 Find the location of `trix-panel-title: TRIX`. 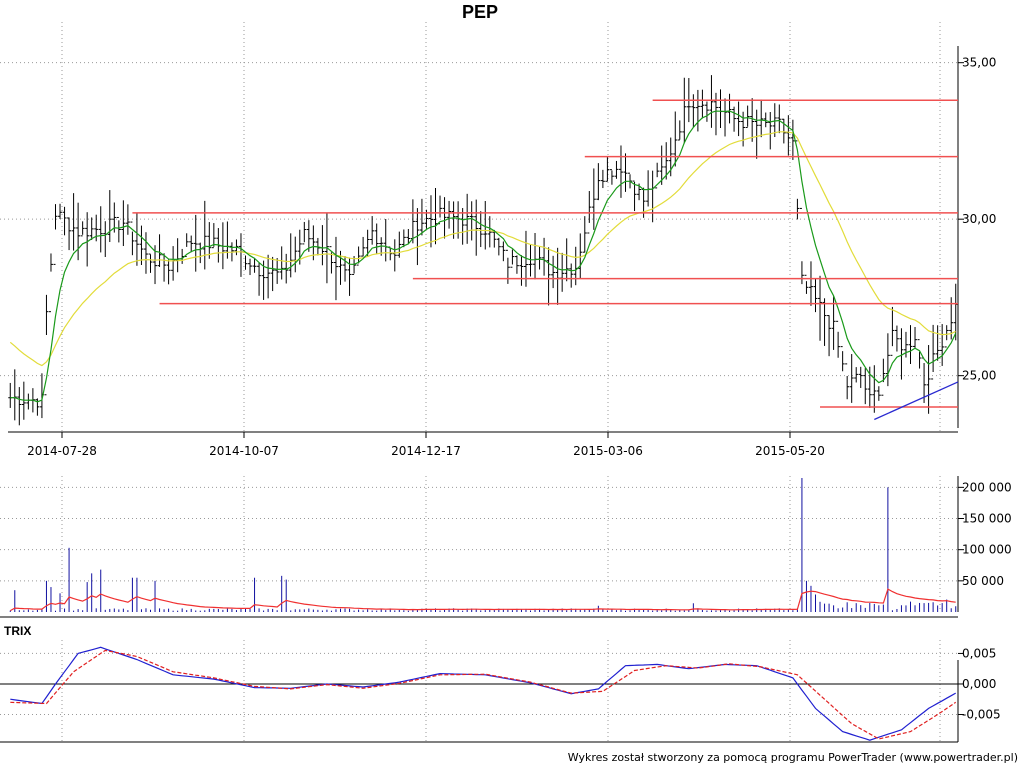

trix-panel-title: TRIX is located at coordinates (17, 631).